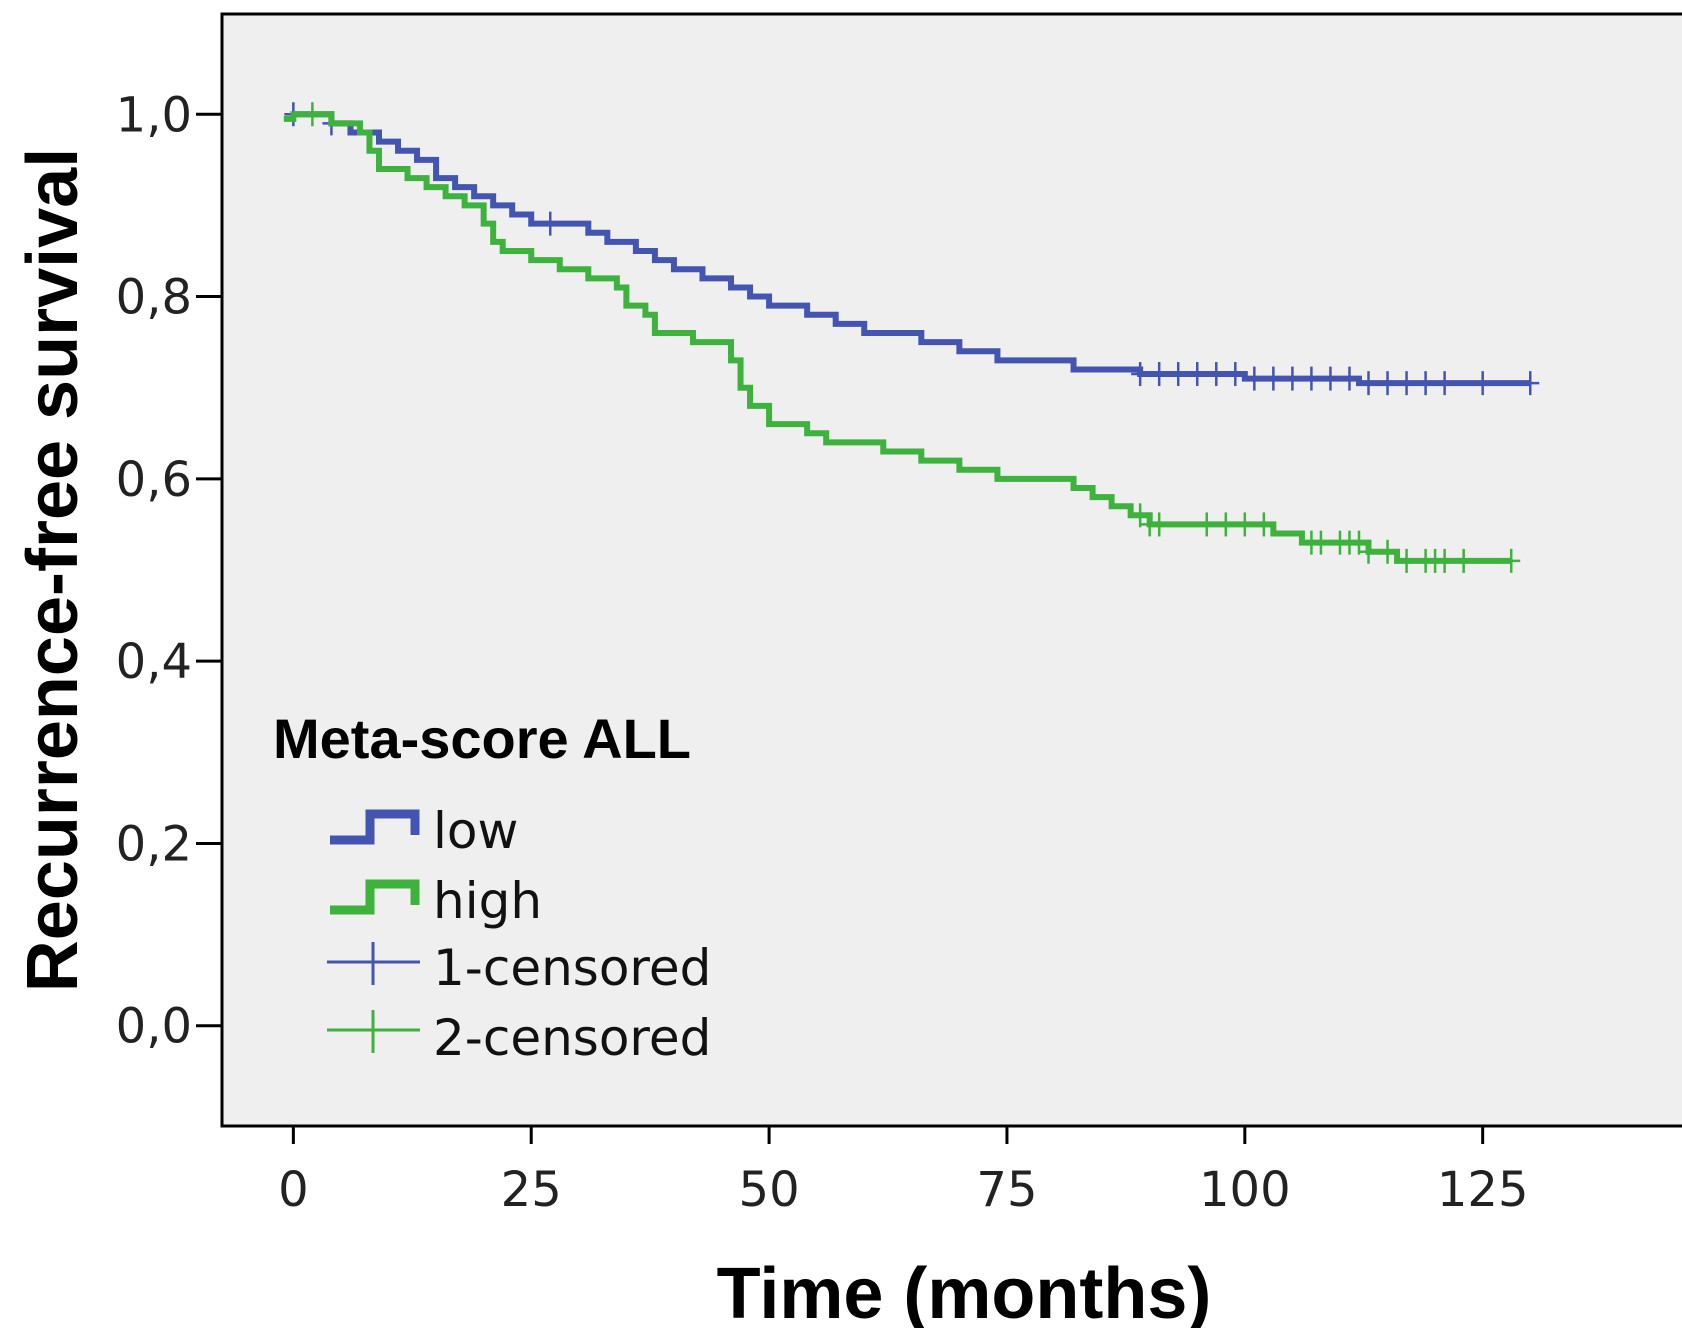 The image size is (1682, 1328). Describe the element at coordinates (903, 1172) in the screenshot. I see `x-axis: 0 25 50 75 100 125` at that location.